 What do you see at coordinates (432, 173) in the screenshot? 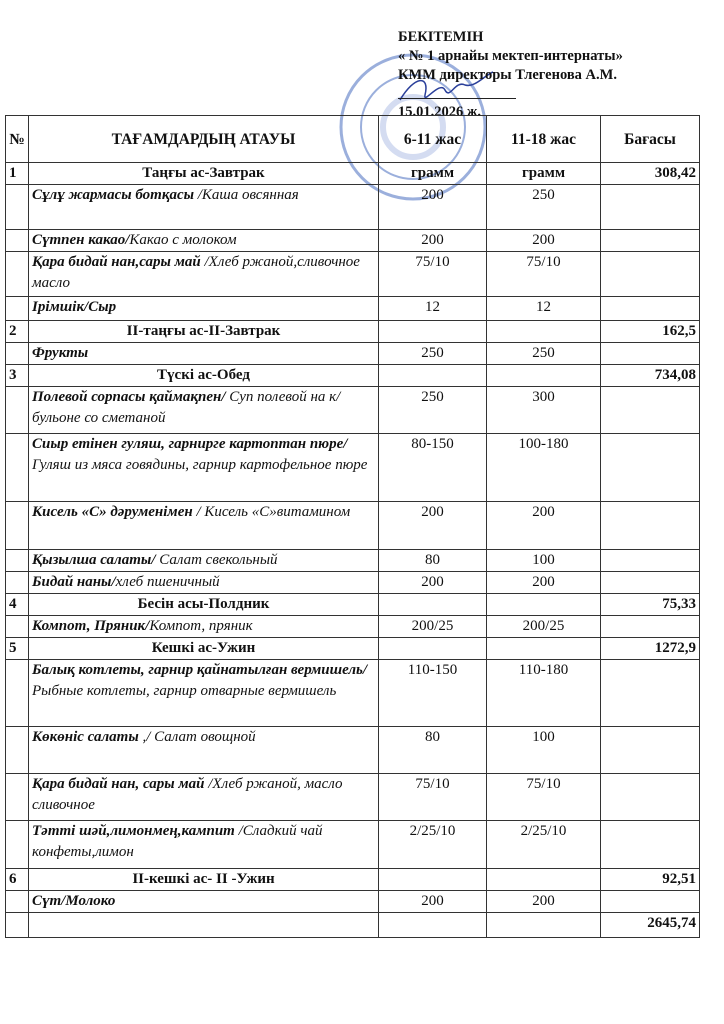
I see `unit-6-11: грамм` at bounding box center [432, 173].